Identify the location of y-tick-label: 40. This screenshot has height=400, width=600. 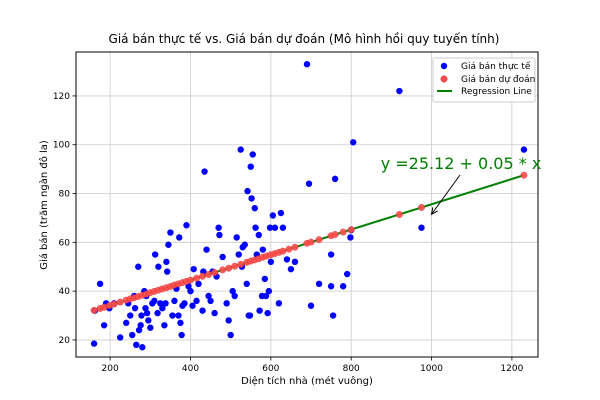
(65, 292).